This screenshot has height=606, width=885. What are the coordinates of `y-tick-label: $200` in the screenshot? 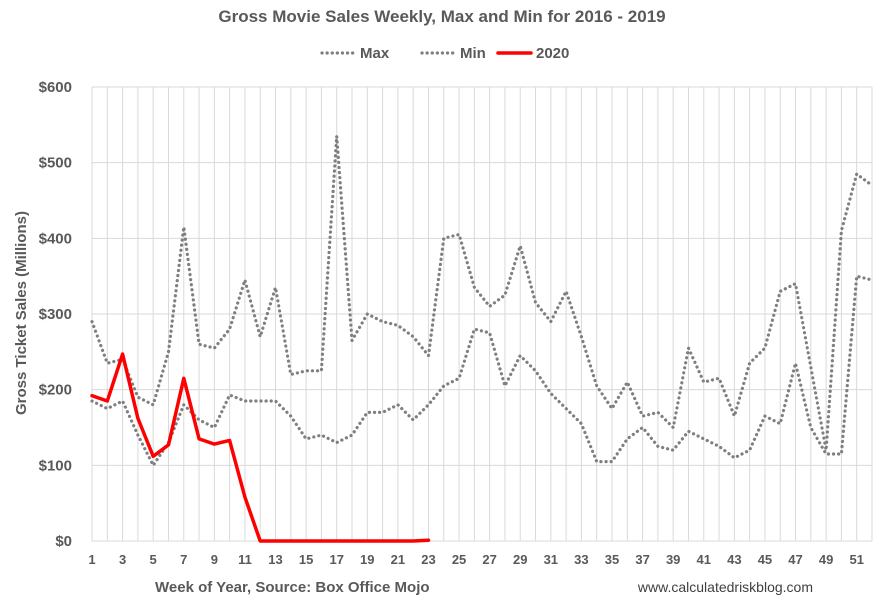 It's located at (55, 390).